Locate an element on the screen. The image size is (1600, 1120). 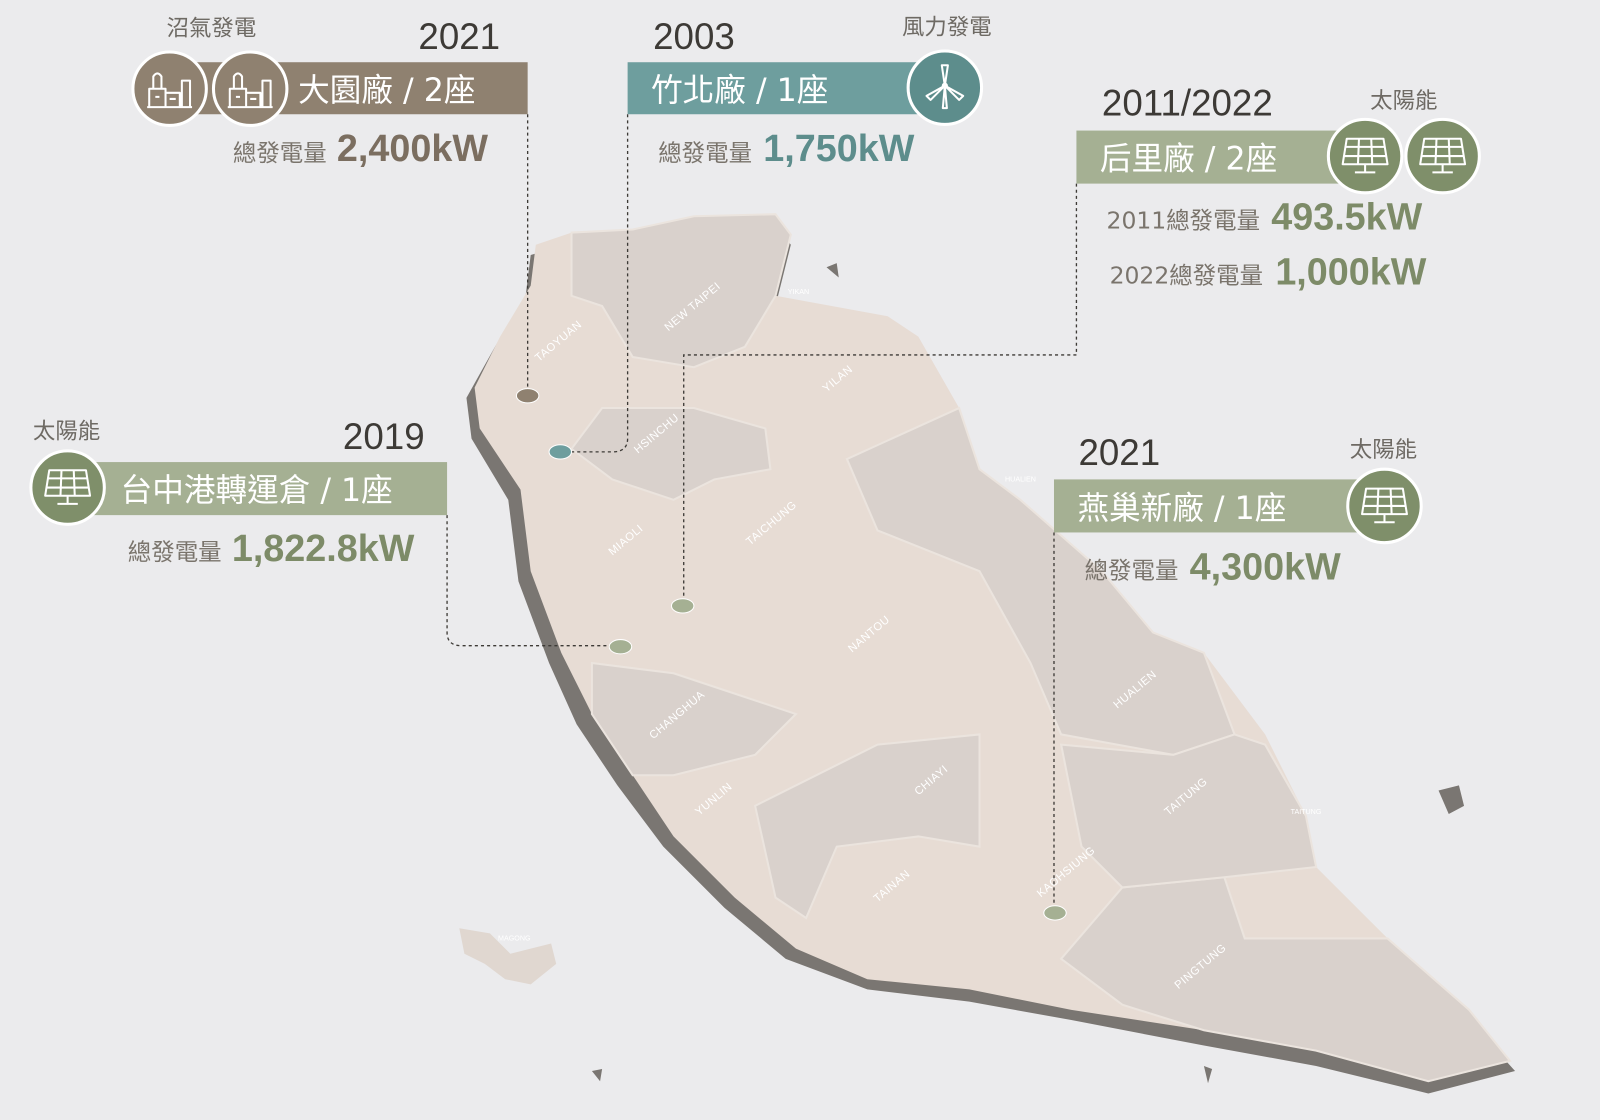
penghu is located at coordinates (508, 956).